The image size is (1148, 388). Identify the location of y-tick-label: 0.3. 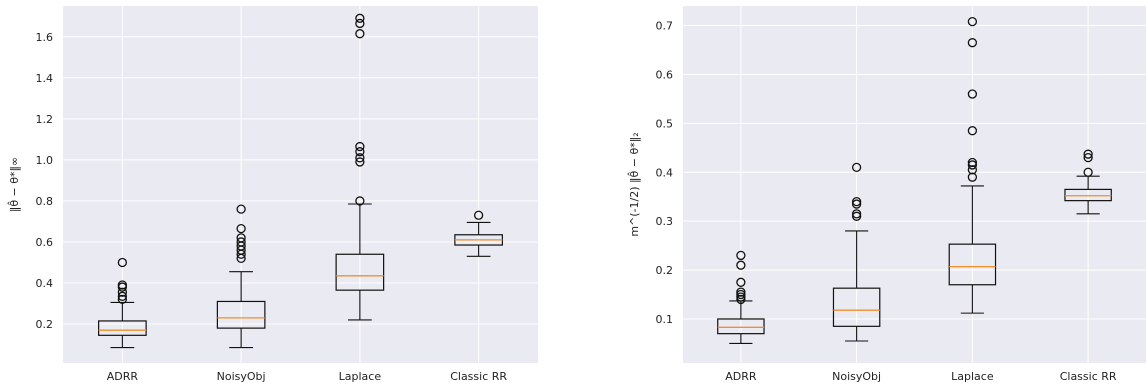
(665, 221).